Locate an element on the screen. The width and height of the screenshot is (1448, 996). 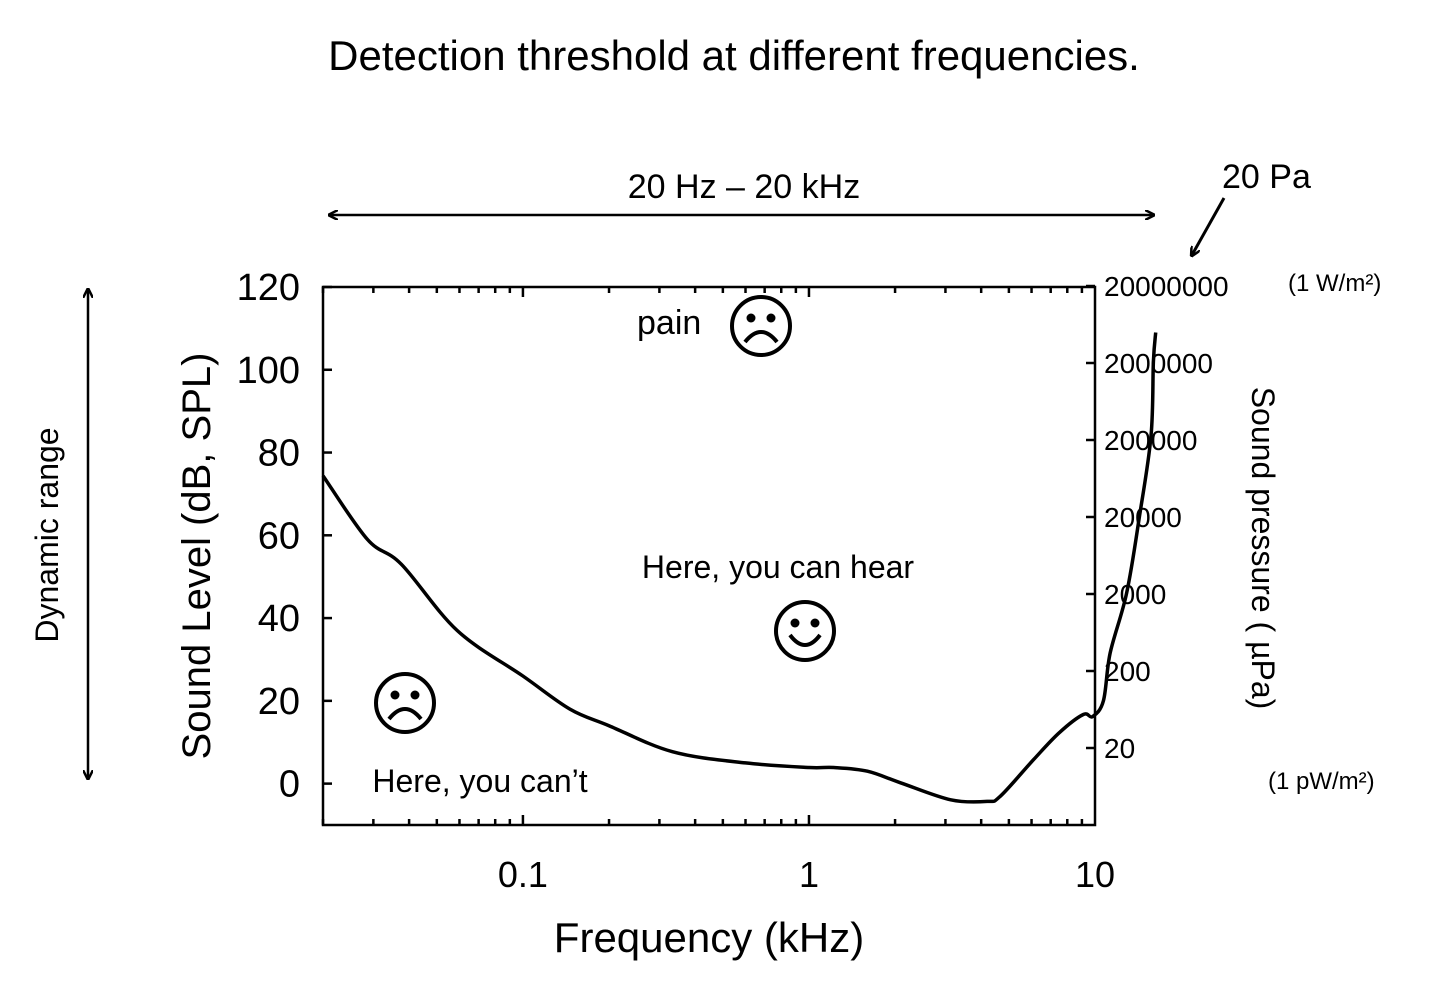
y-tick-label: 40 is located at coordinates (279, 619).